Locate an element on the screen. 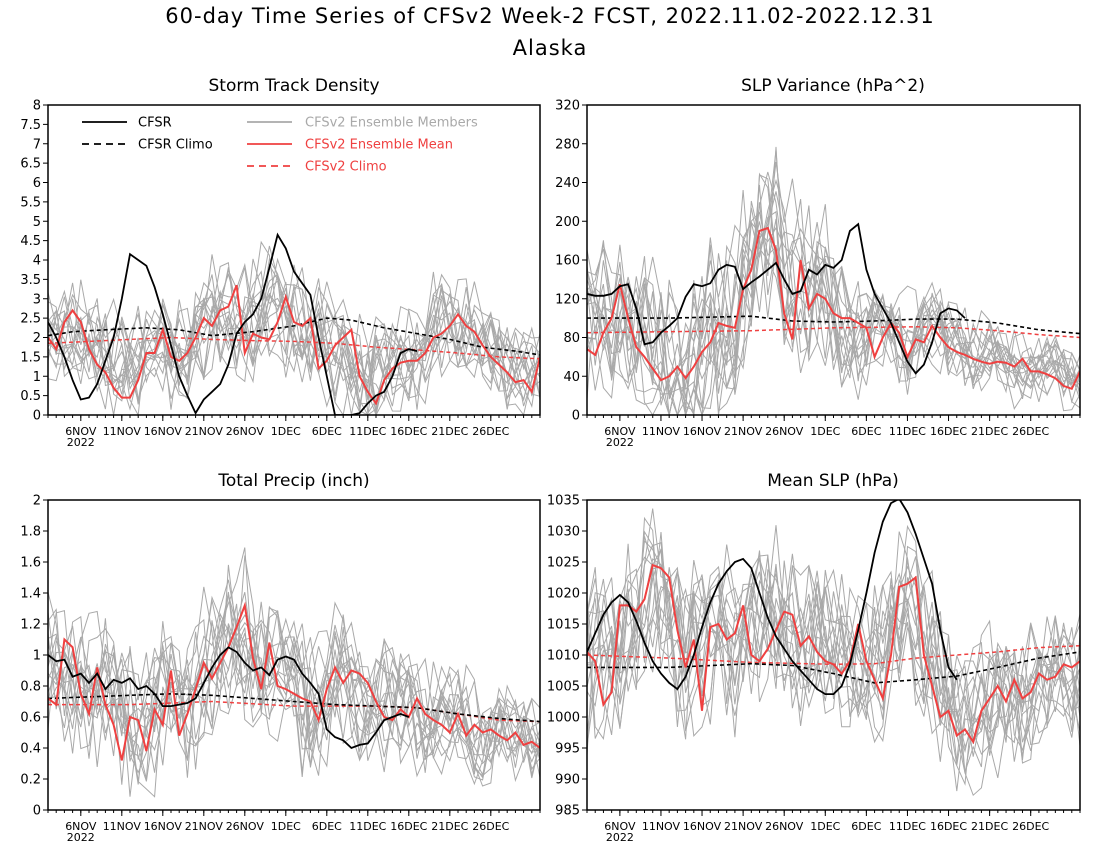 The width and height of the screenshot is (1100, 850). y-tick-label: 2.5 is located at coordinates (30, 319).